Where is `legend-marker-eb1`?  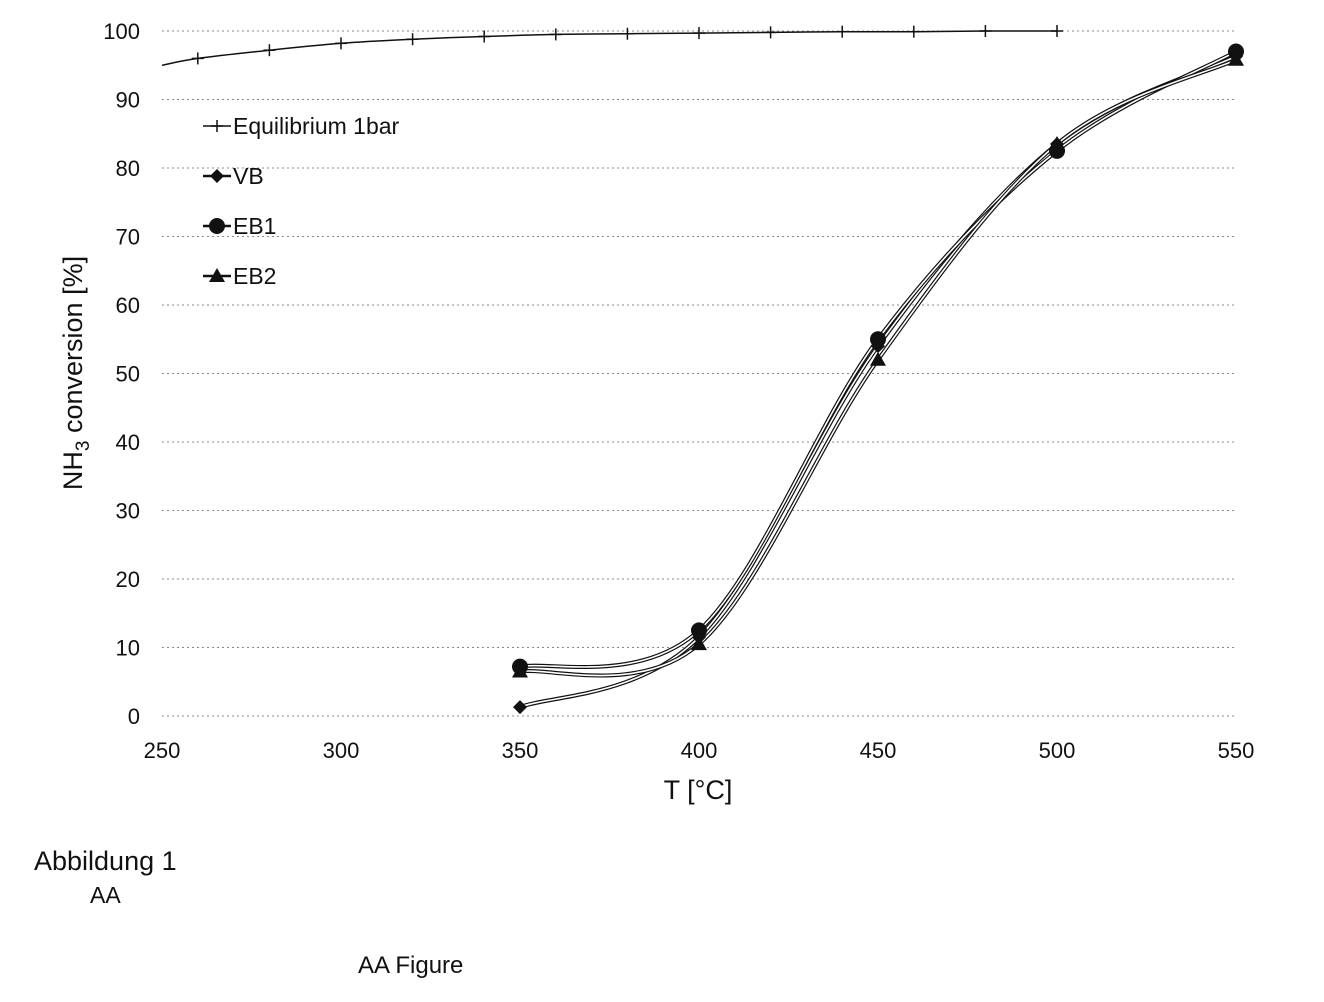 legend-marker-eb1 is located at coordinates (217, 226).